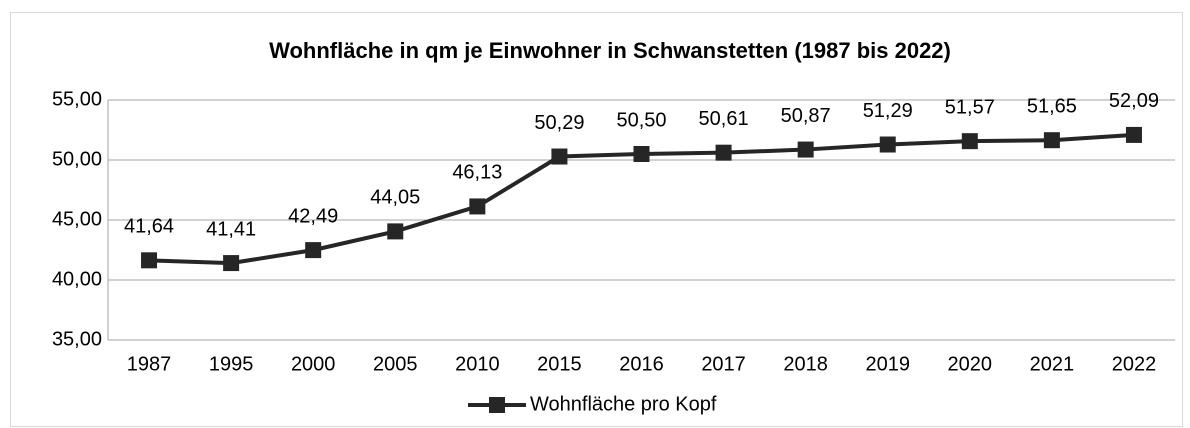 This screenshot has height=428, width=1190. I want to click on x-tick-label: 2010, so click(477, 364).